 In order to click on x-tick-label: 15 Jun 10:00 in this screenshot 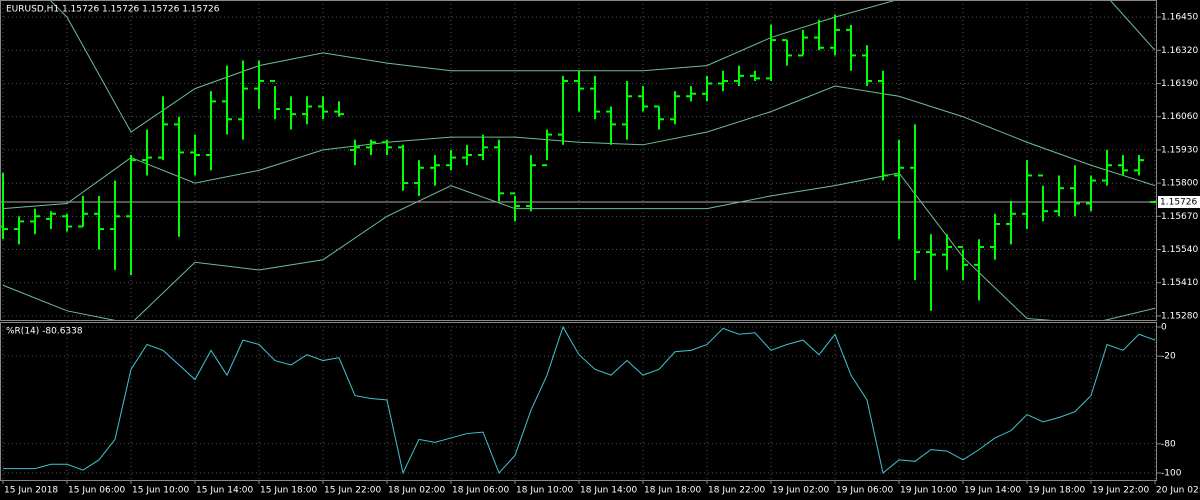, I will do `click(160, 491)`.